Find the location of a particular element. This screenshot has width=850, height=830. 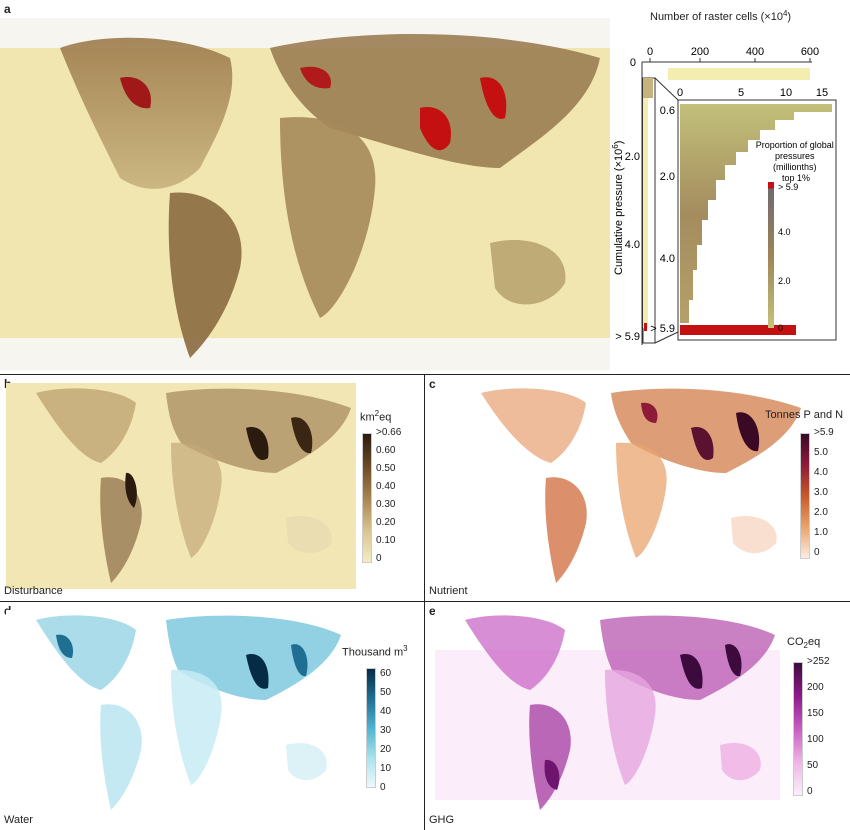

narrow-strip-top1 is located at coordinates (645, 327).